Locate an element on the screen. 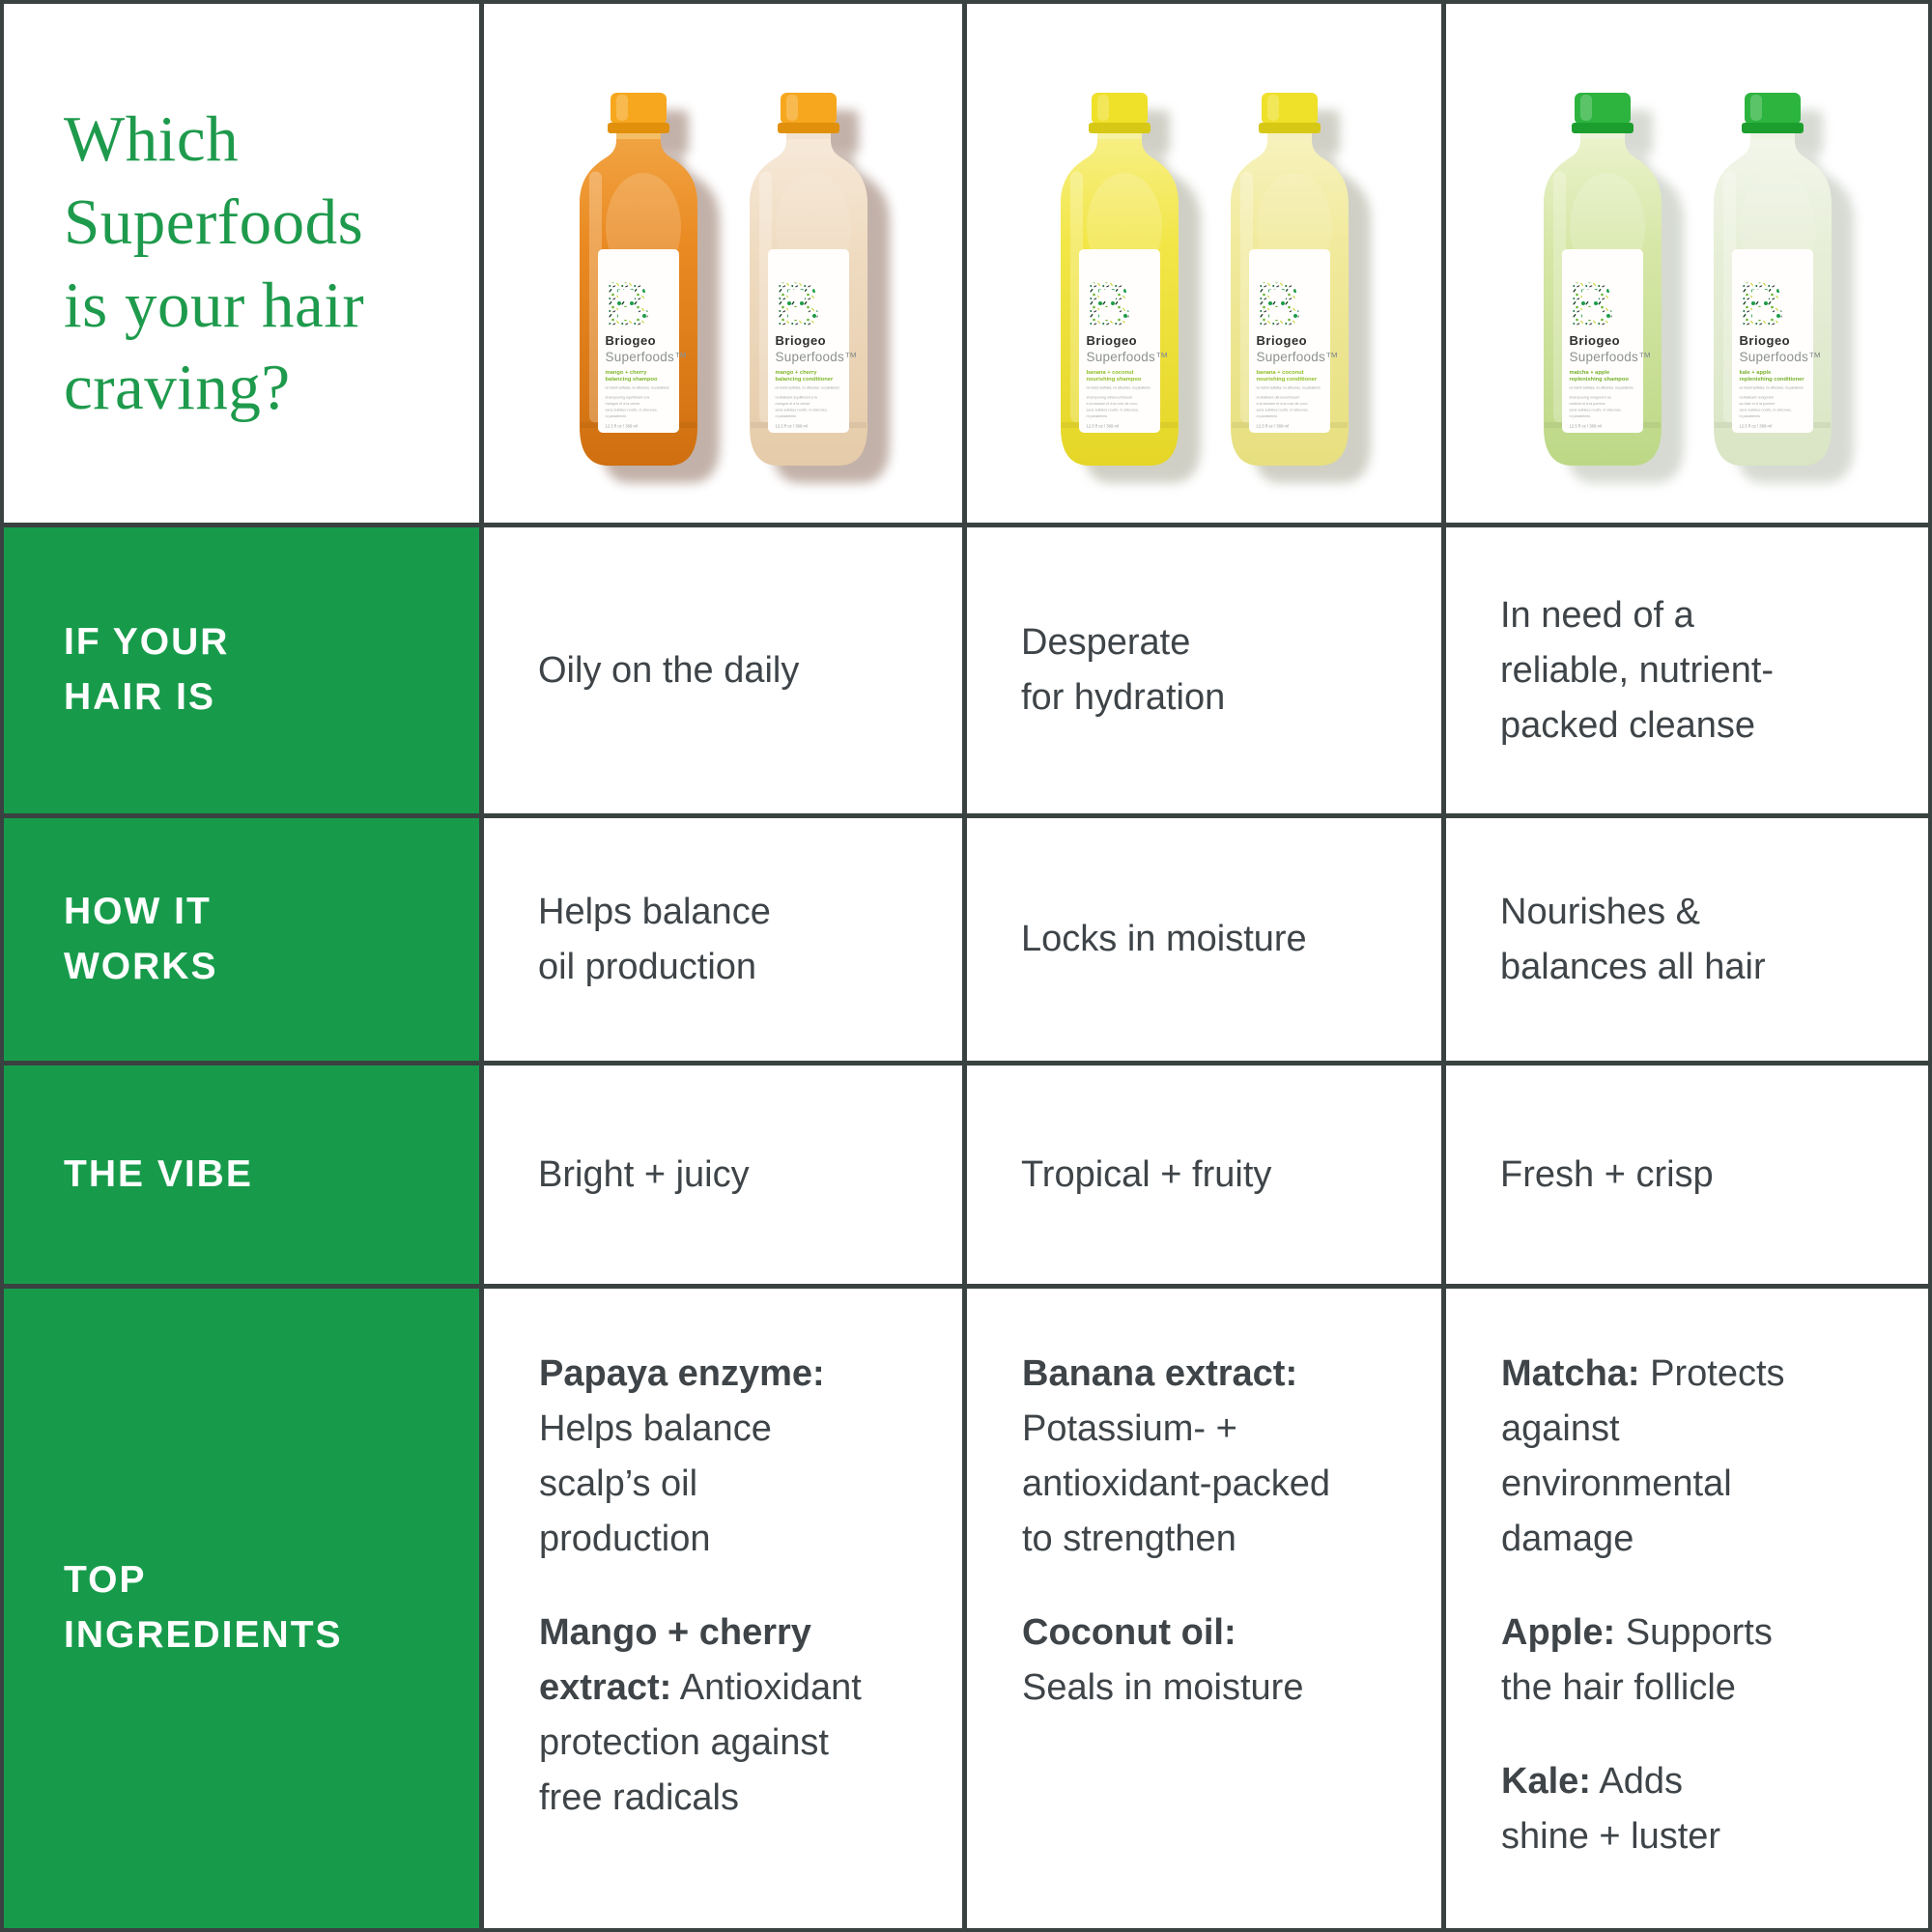  label-detail-line: revitalisant ultranourrissant is located at coordinates (1278, 398).